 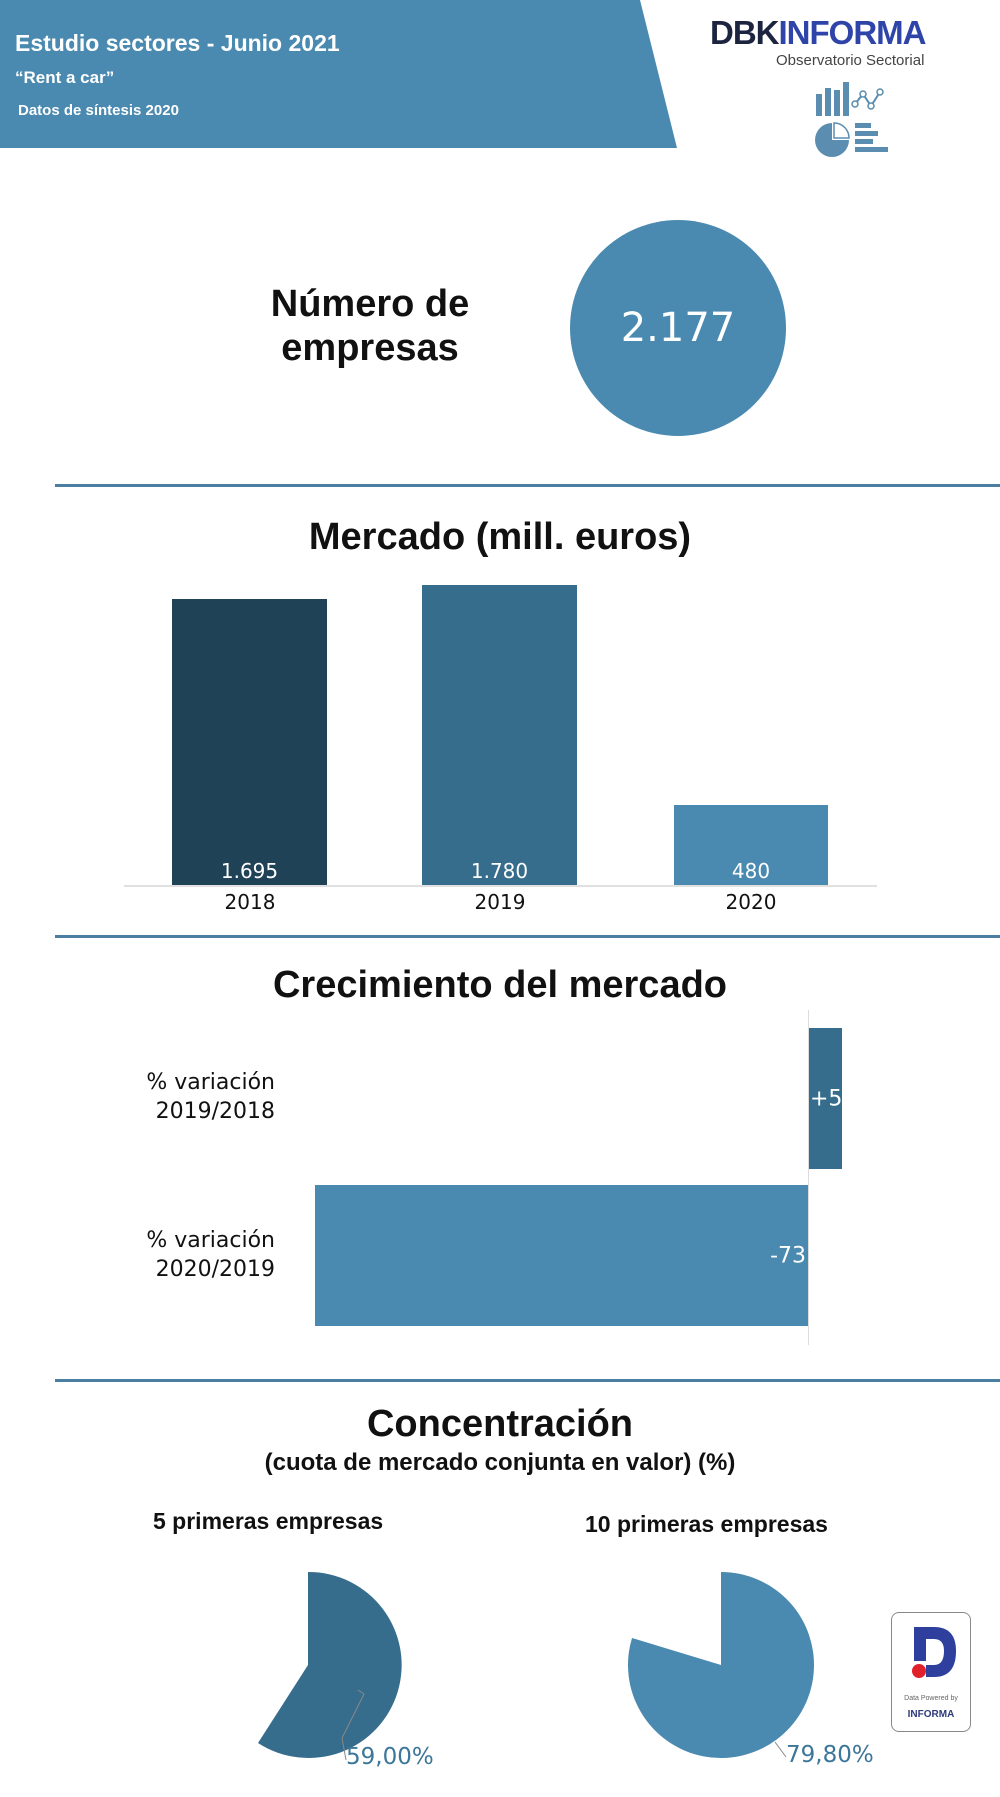 I want to click on x-axis-line, so click(x=500, y=886).